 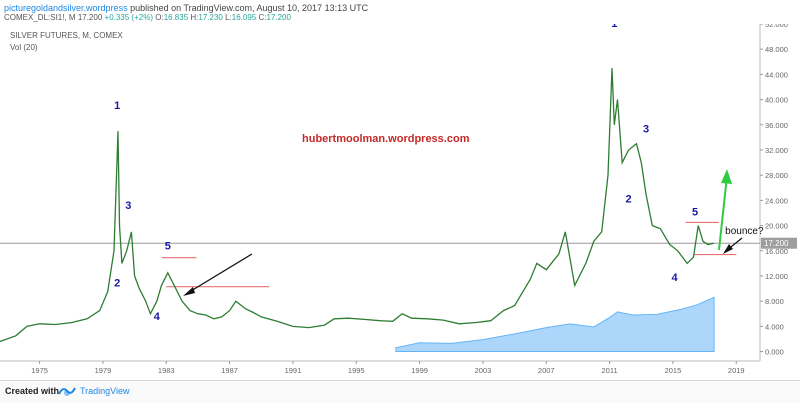 What do you see at coordinates (229, 370) in the screenshot?
I see `time-tick-label: 1987` at bounding box center [229, 370].